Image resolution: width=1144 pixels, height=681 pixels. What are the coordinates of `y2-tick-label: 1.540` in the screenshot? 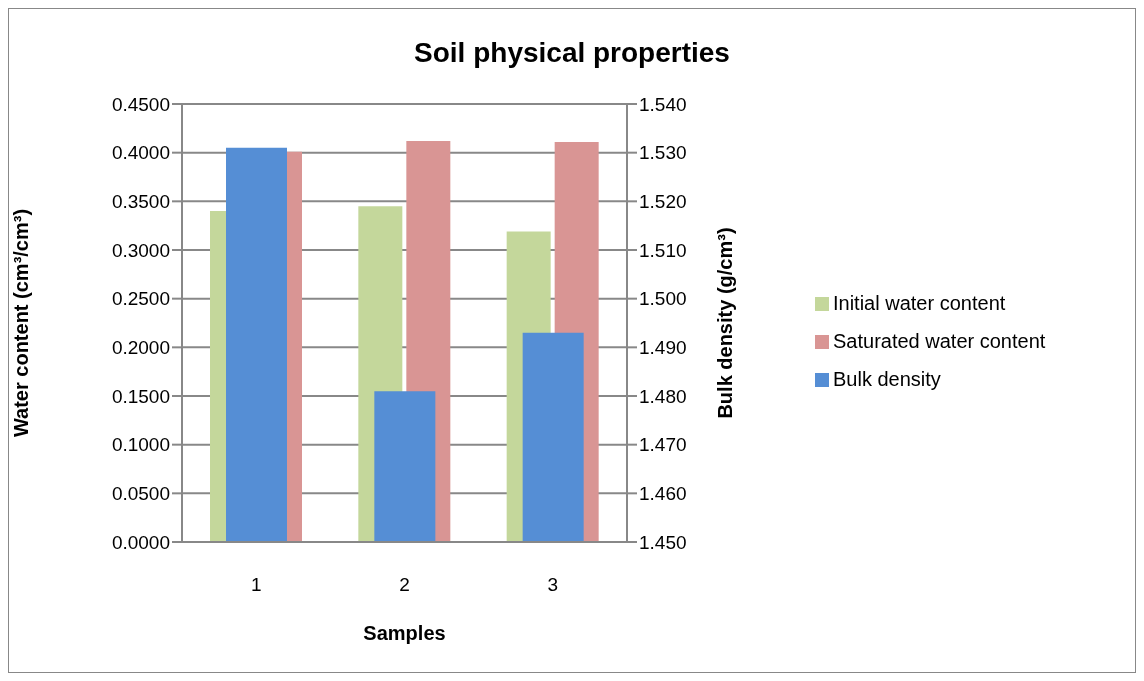 It's located at (663, 104).